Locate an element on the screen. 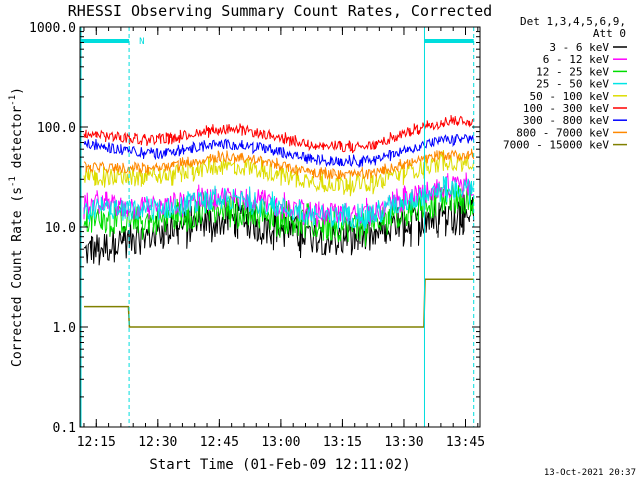 The image size is (640, 480). series-50-100keV is located at coordinates (279, 173).